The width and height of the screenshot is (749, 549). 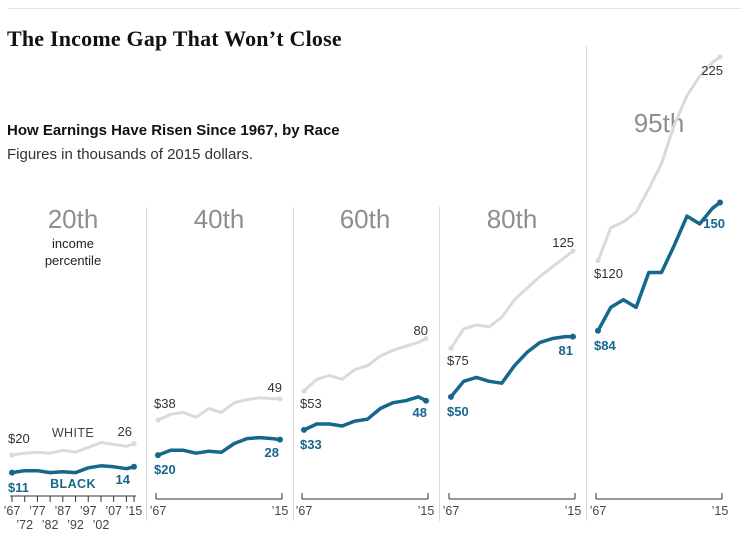 I want to click on panel-header-40th: 40th, so click(x=219, y=219).